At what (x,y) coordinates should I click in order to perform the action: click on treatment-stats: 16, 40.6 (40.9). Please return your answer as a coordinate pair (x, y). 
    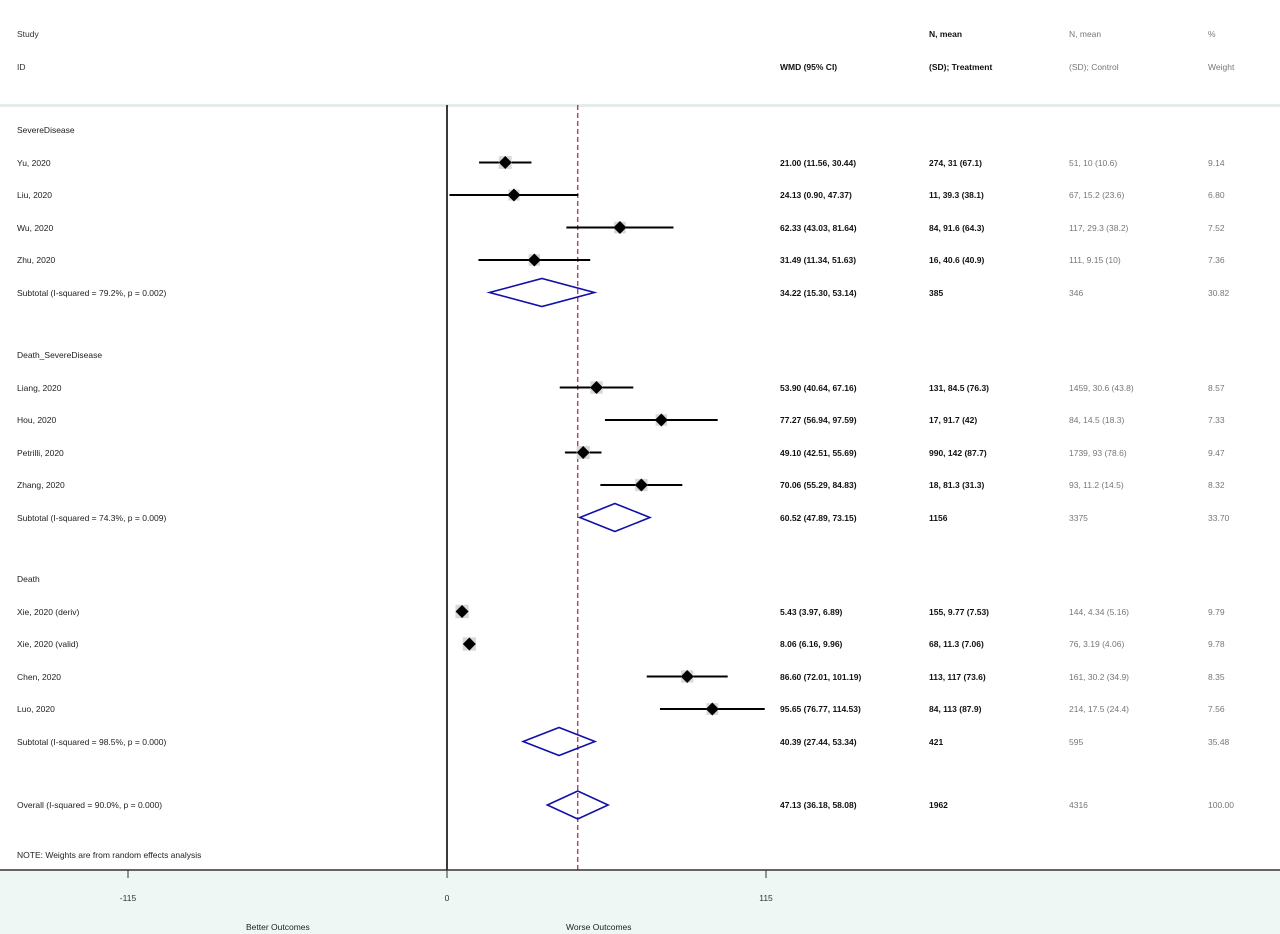
    Looking at the image, I should click on (957, 260).